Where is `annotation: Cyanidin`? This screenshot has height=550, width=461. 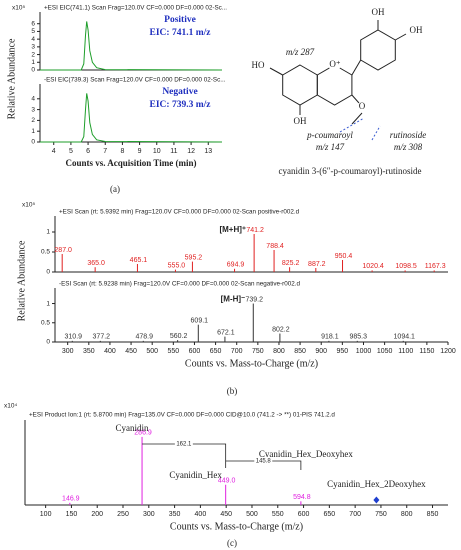 annotation: Cyanidin is located at coordinates (132, 428).